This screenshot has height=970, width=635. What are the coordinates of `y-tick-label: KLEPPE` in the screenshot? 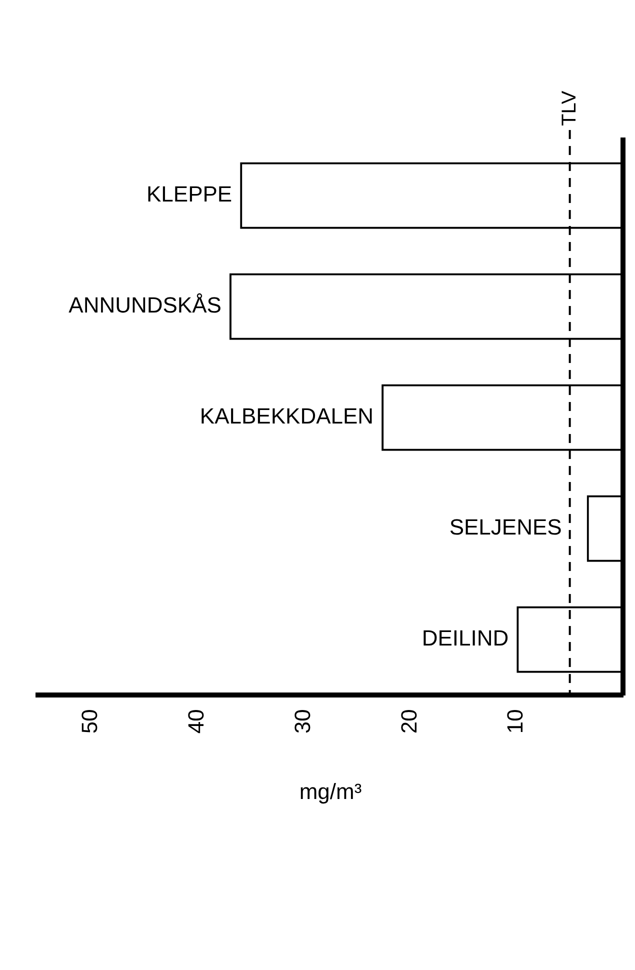 It's located at (189, 194).